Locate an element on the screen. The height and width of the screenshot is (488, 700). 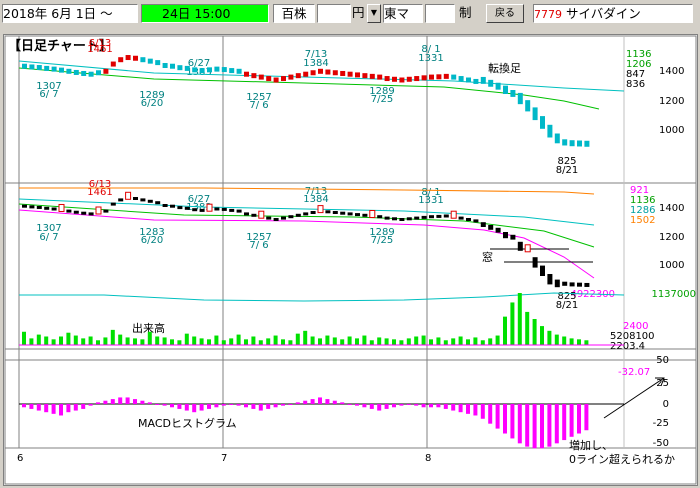
unit-field: 百株 is located at coordinates (294, 13).